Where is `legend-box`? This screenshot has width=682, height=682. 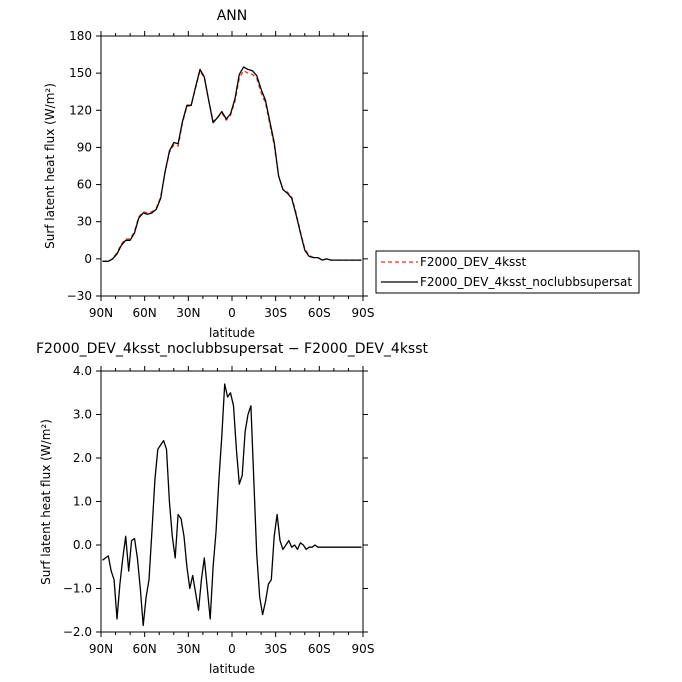
legend-box is located at coordinates (507, 272).